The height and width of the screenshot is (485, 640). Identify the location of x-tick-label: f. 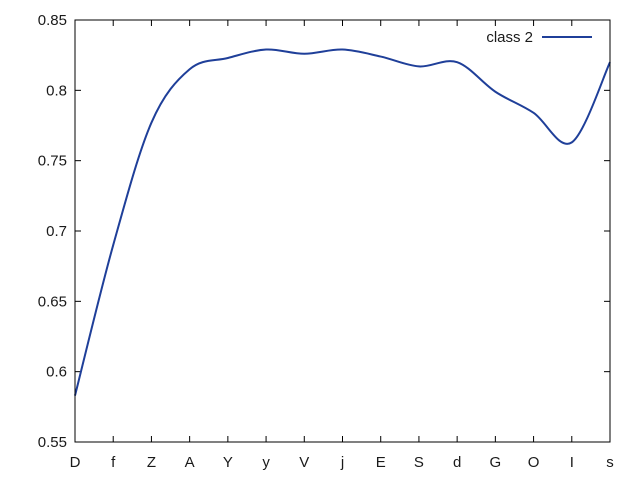
(113, 462).